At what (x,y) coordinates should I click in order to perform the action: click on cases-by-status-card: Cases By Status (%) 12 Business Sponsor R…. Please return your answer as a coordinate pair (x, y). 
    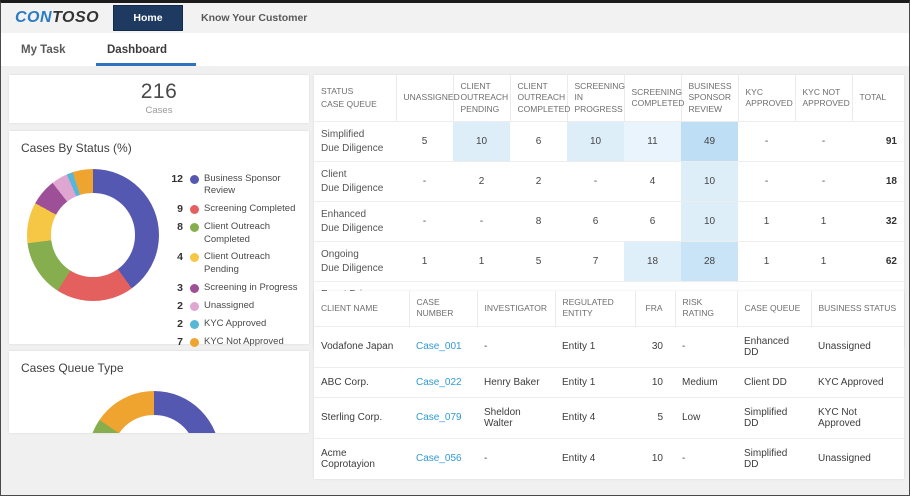
    Looking at the image, I should click on (159, 239).